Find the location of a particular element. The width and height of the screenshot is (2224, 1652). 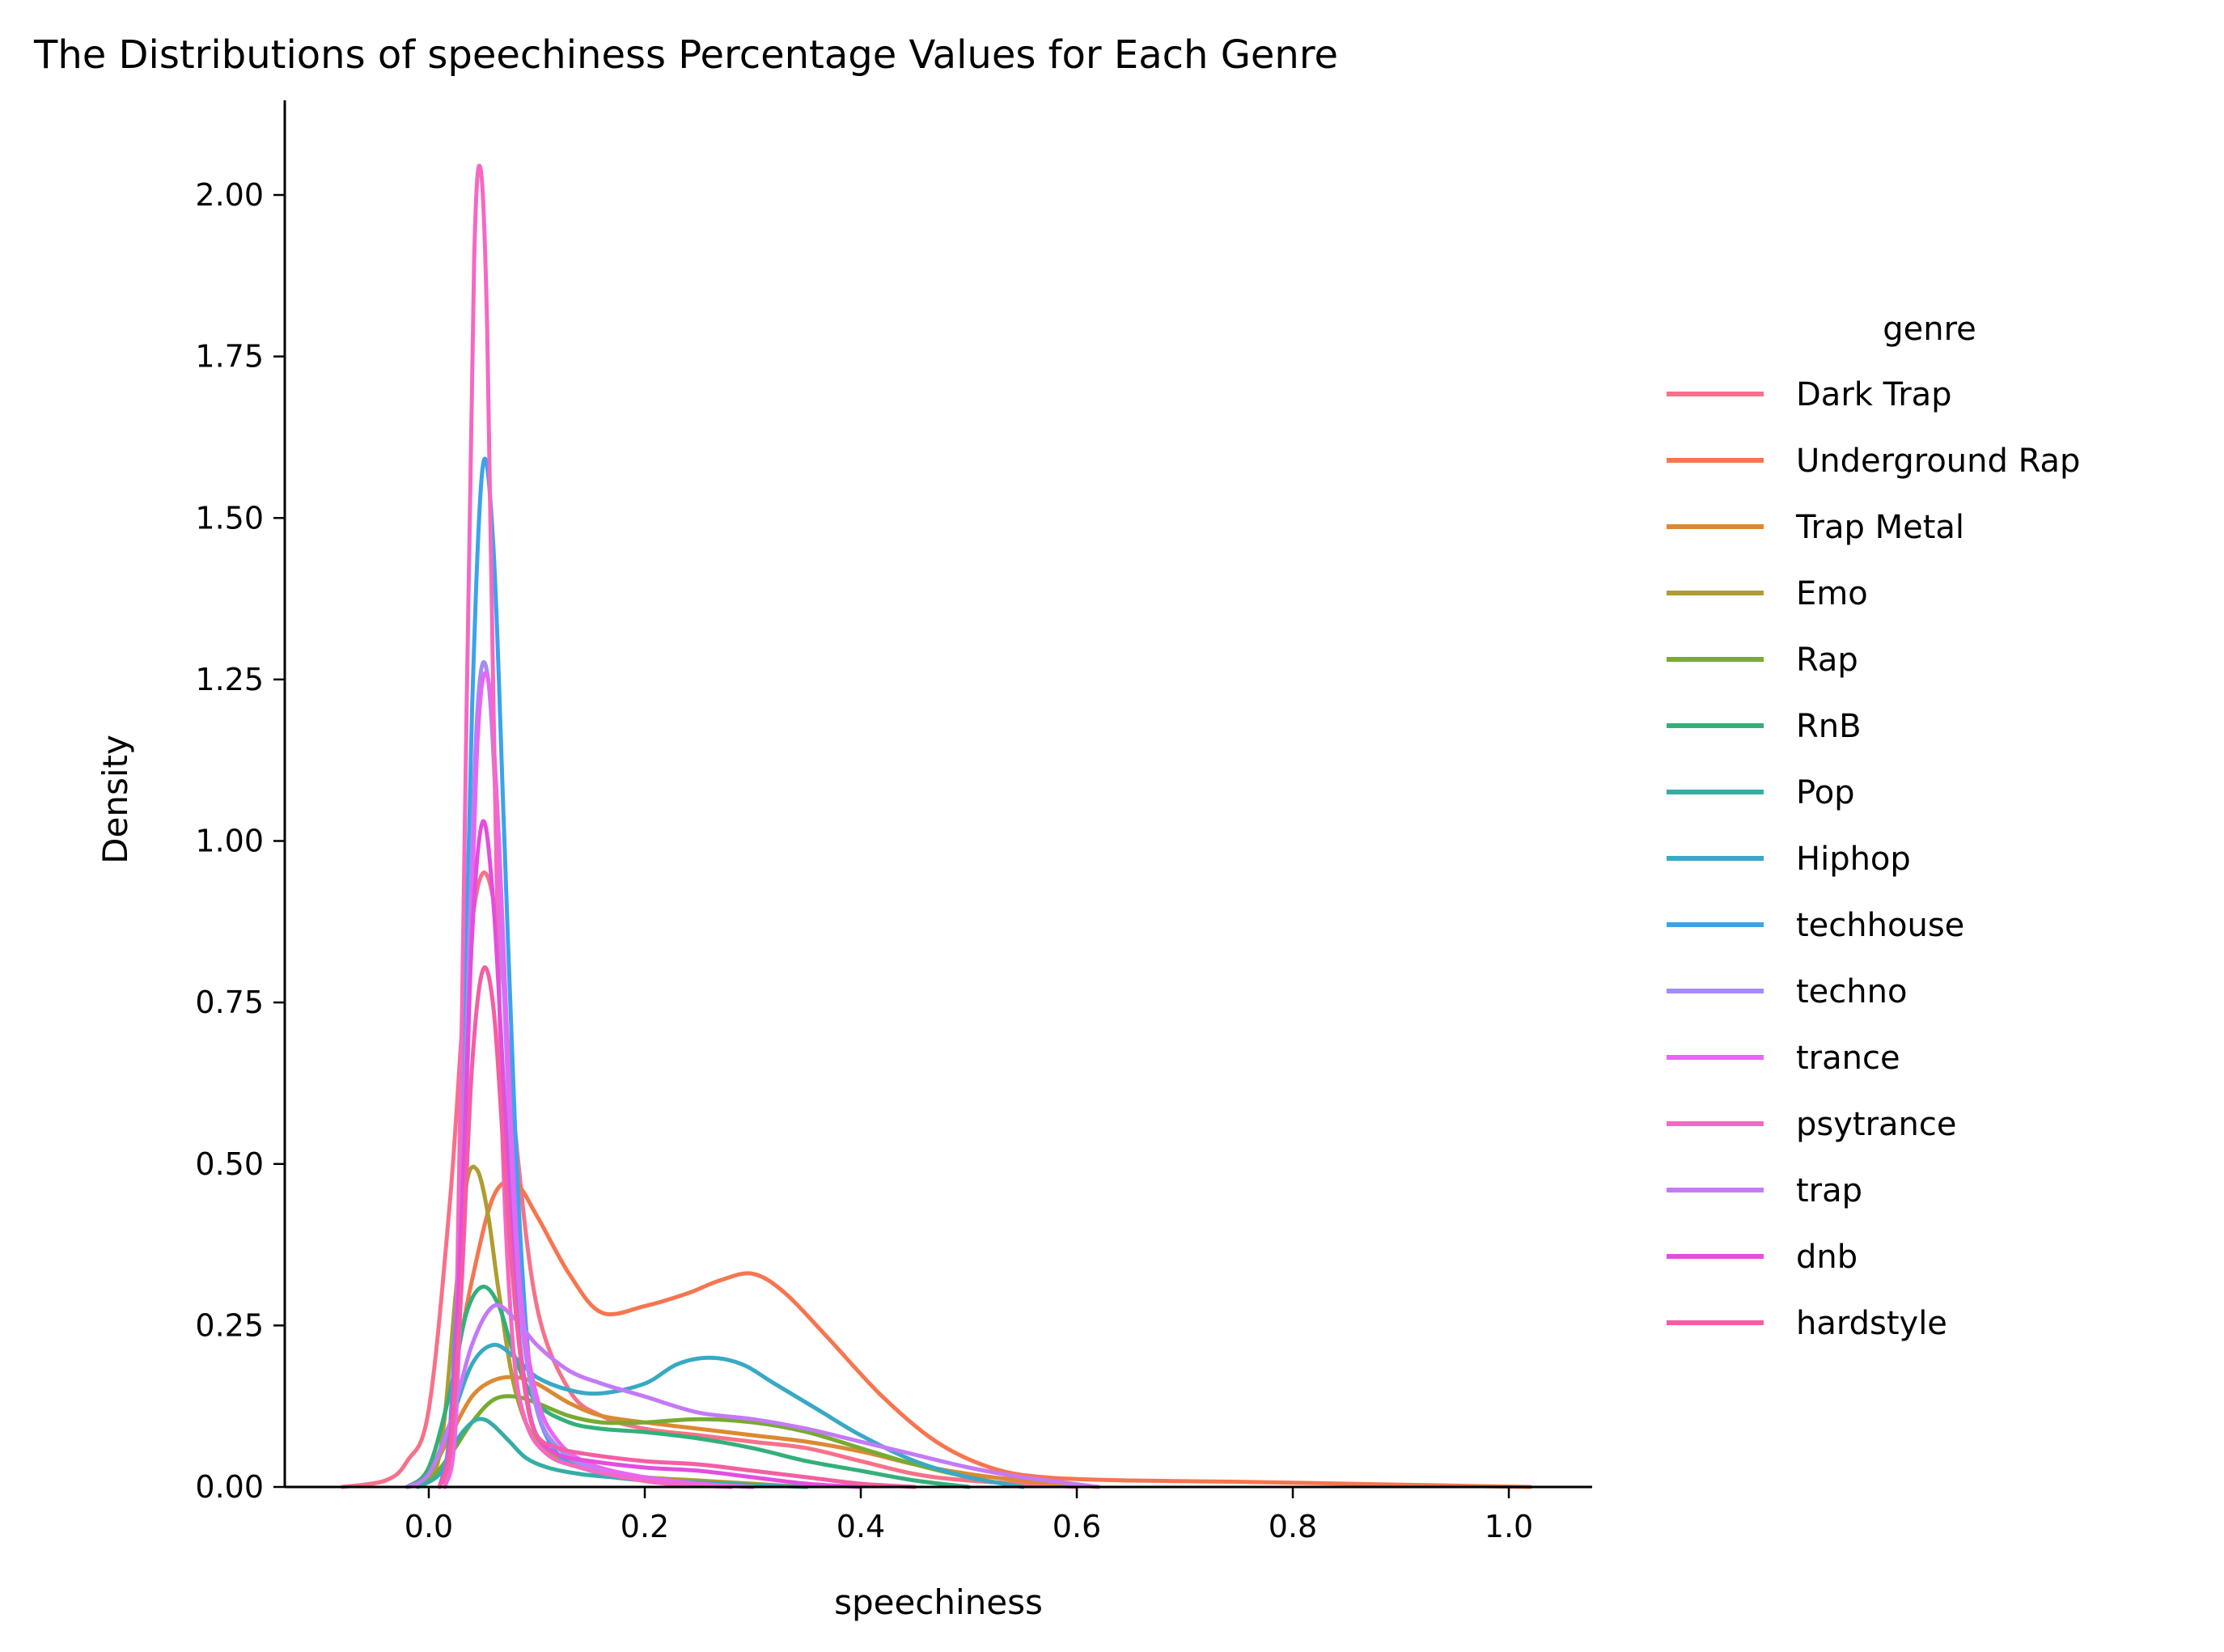

series-line-dnb is located at coordinates (650, 1154).